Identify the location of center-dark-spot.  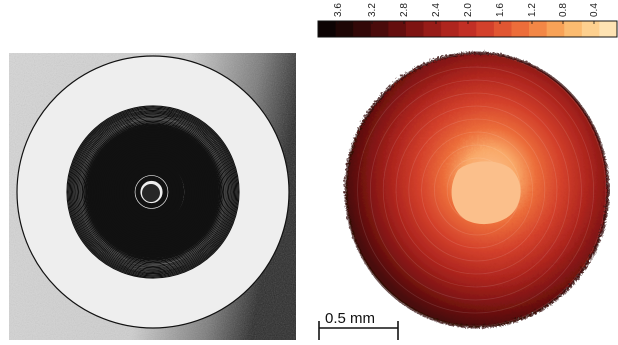
(151, 193).